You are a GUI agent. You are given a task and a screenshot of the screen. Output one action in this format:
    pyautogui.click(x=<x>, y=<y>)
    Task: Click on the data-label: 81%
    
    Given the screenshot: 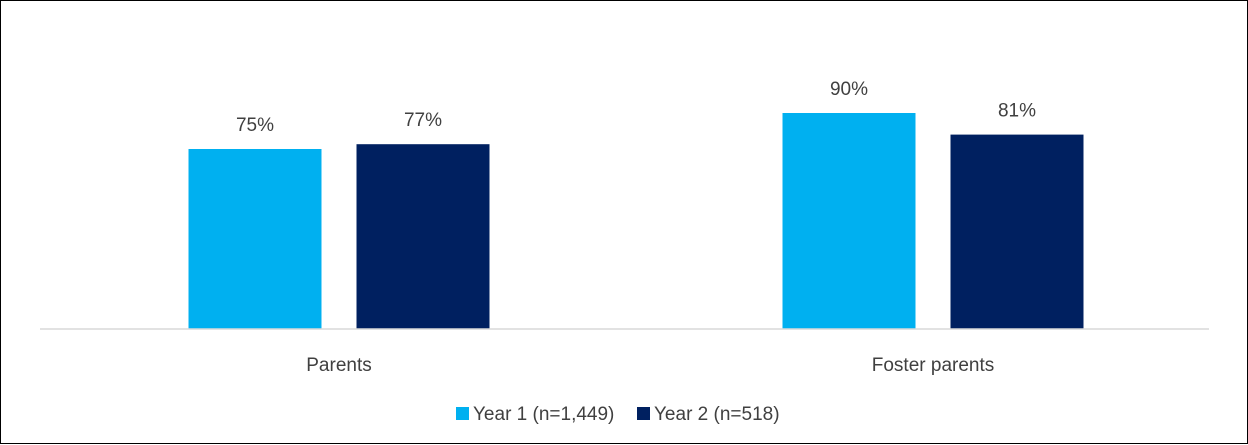 What is the action you would take?
    pyautogui.click(x=1017, y=111)
    